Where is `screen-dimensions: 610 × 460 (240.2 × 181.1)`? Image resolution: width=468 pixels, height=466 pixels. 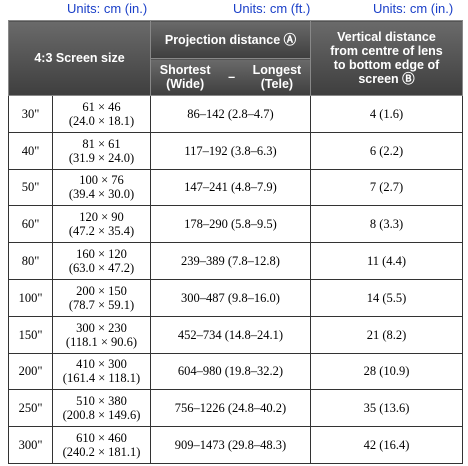
screen-dimensions: 610 × 460 (240.2 × 181.1) is located at coordinates (101, 445).